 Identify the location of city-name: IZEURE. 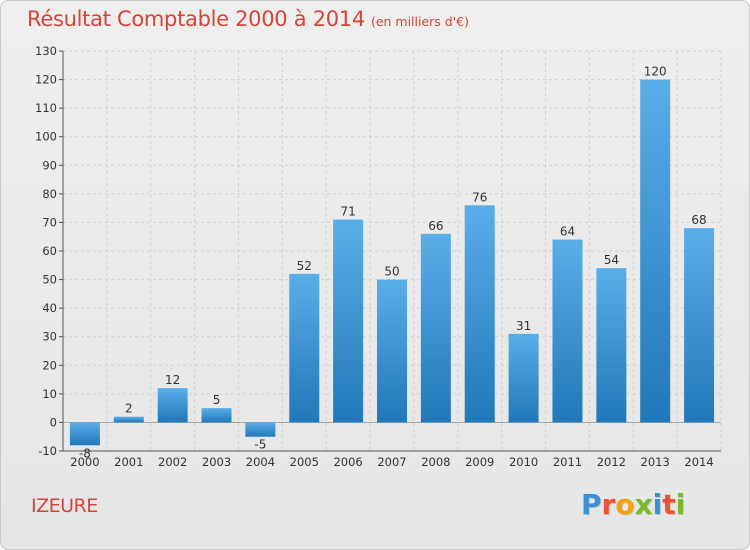
(64, 506).